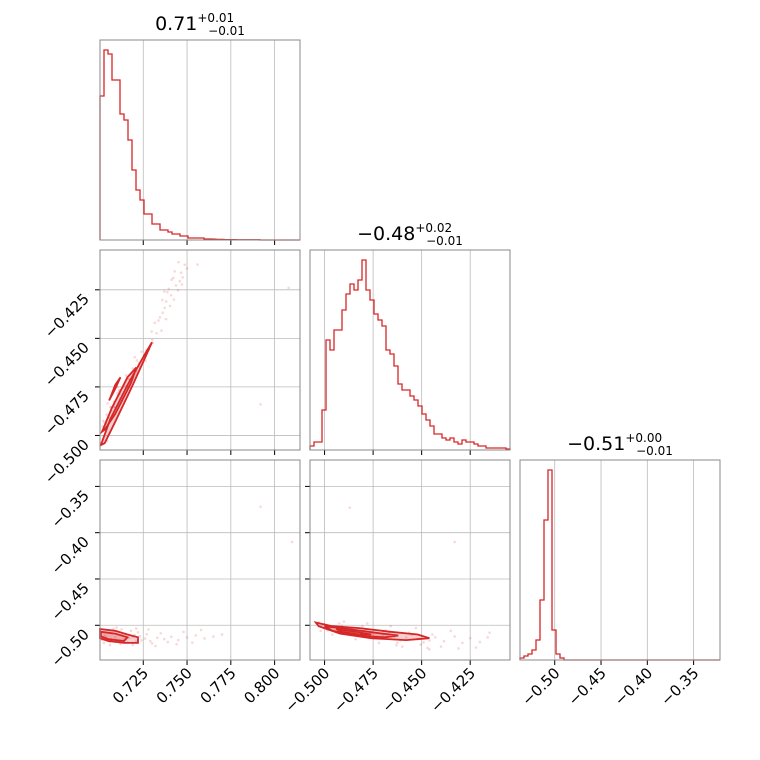 The image size is (760, 760). What do you see at coordinates (67, 413) in the screenshot?
I see `y-tick-label: −0.475` at bounding box center [67, 413].